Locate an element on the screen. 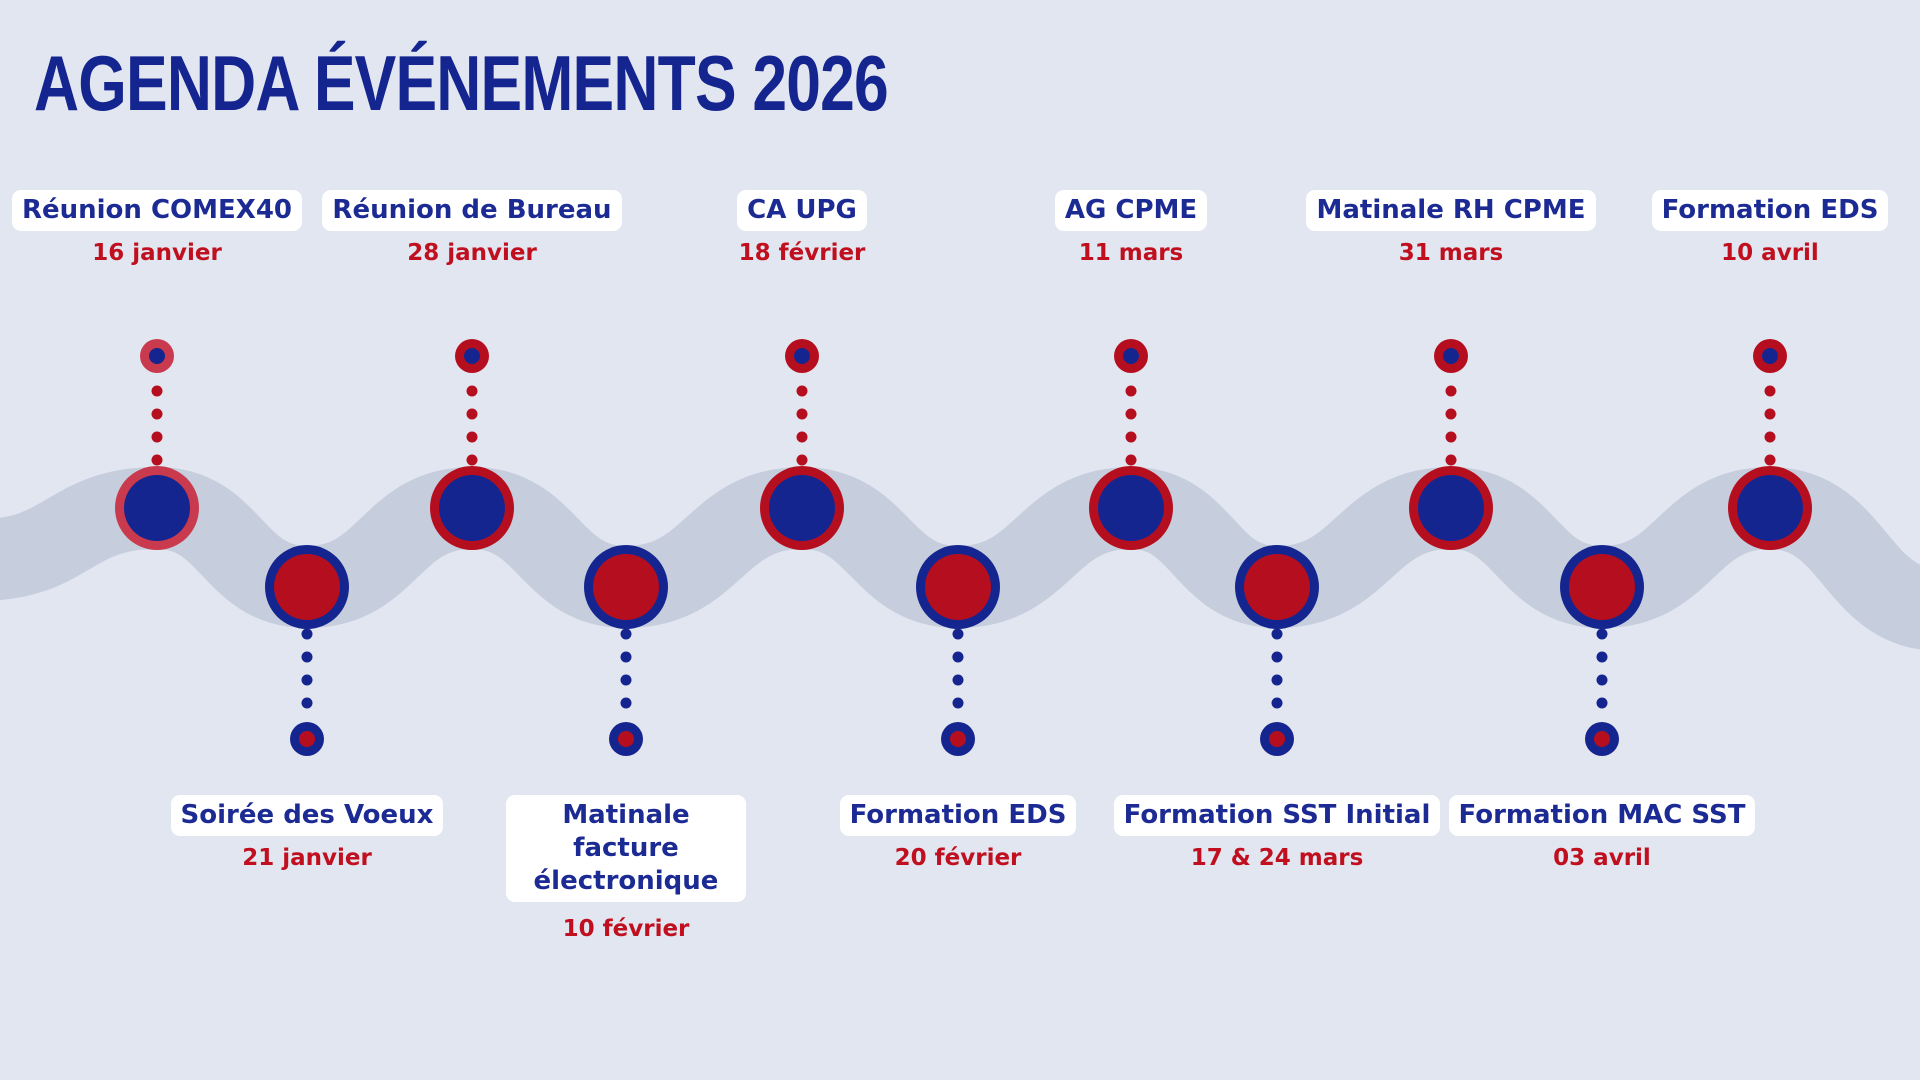 The height and width of the screenshot is (1080, 1920). event-date: 10 février is located at coordinates (626, 929).